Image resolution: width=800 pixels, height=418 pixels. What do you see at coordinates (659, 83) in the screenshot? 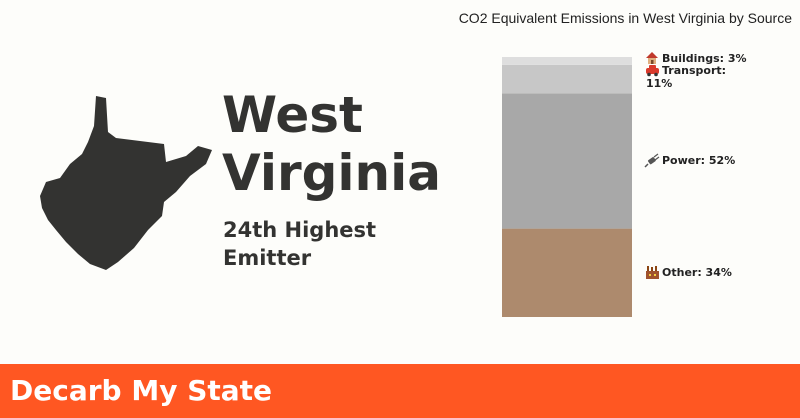
I see `data-label: 11%` at bounding box center [659, 83].